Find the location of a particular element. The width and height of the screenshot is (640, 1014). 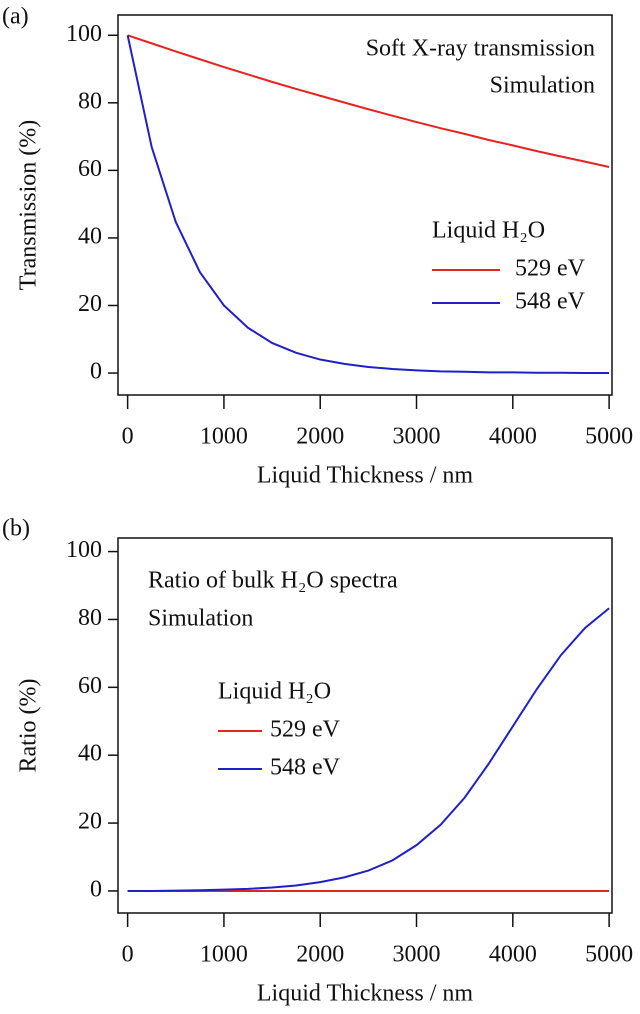

annotation: Ratio of bulk H₂O spectra is located at coordinates (273, 581).